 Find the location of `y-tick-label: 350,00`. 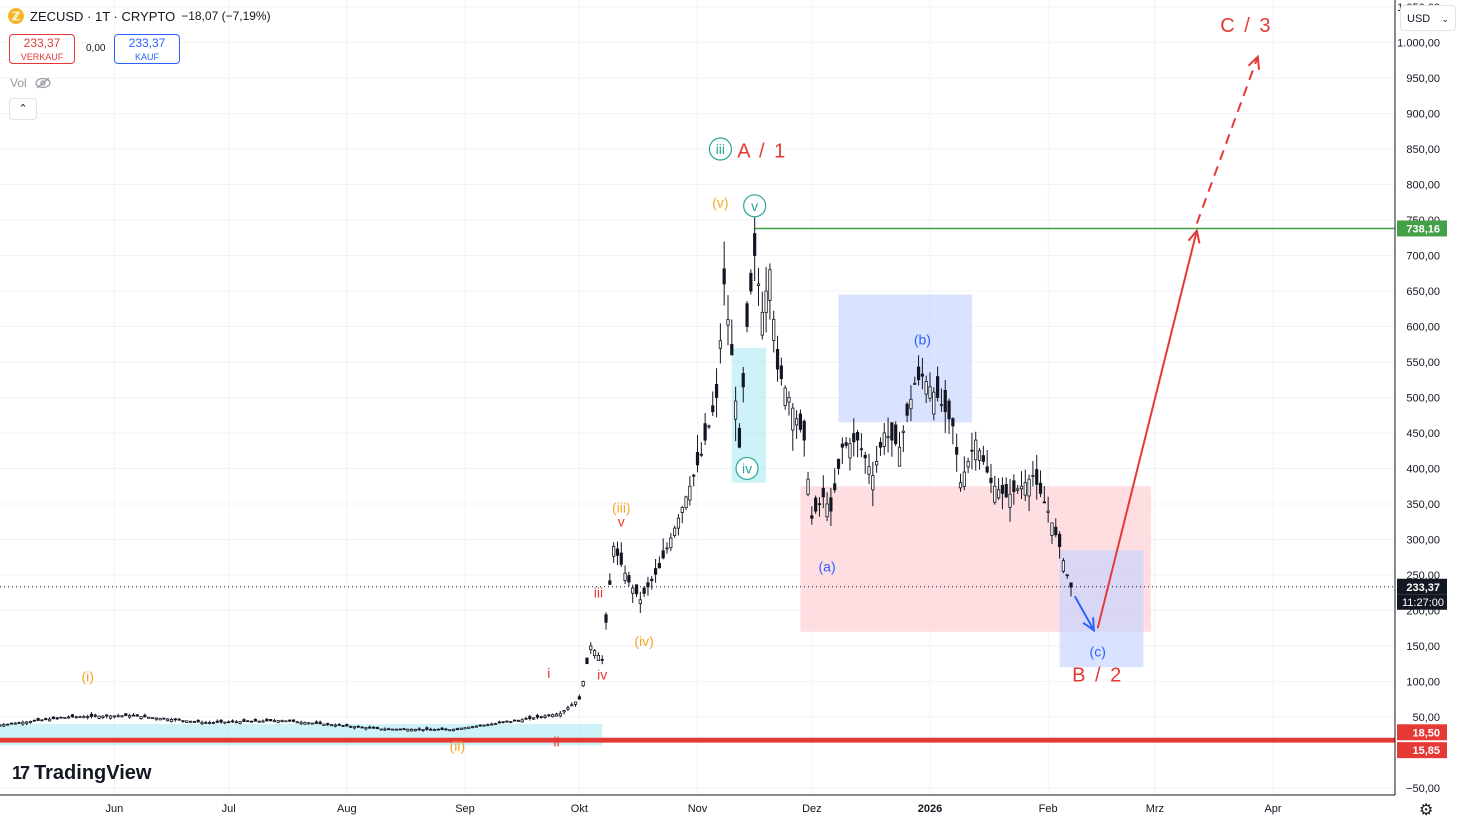

y-tick-label: 350,00 is located at coordinates (1423, 505).